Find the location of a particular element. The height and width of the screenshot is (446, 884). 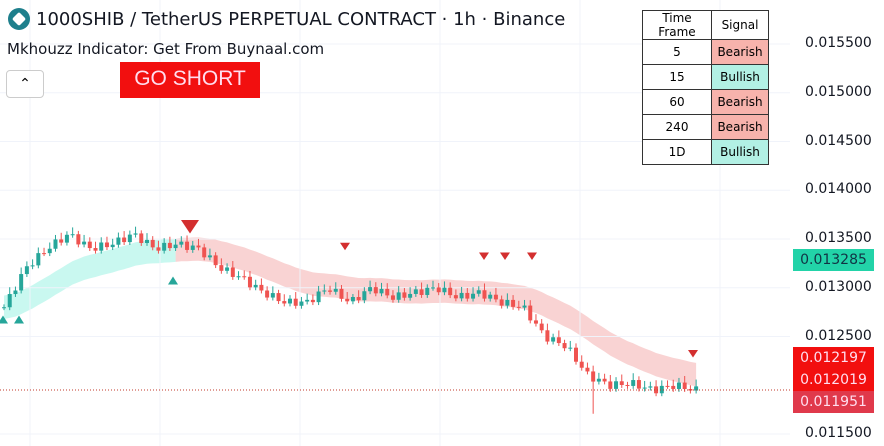

chevron-up-icon: ⌃ is located at coordinates (25, 84).